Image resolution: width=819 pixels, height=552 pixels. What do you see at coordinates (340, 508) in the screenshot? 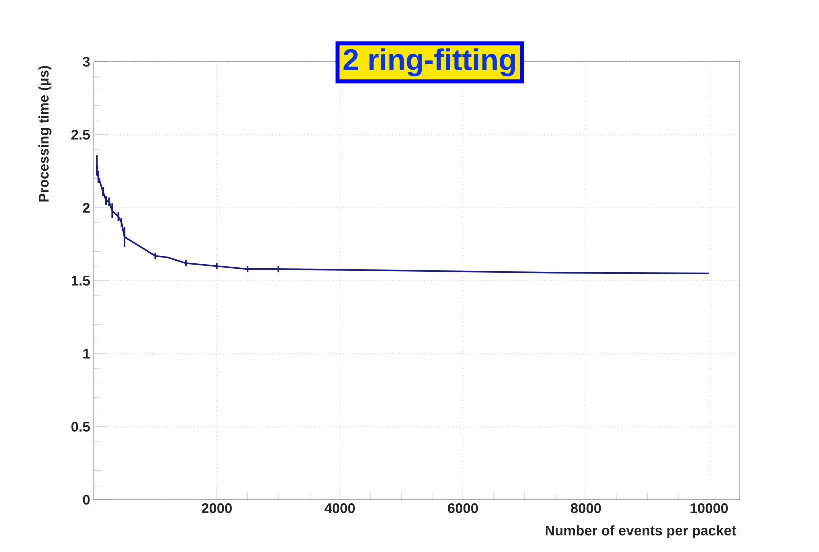
I see `x-tick-label: 4000` at bounding box center [340, 508].